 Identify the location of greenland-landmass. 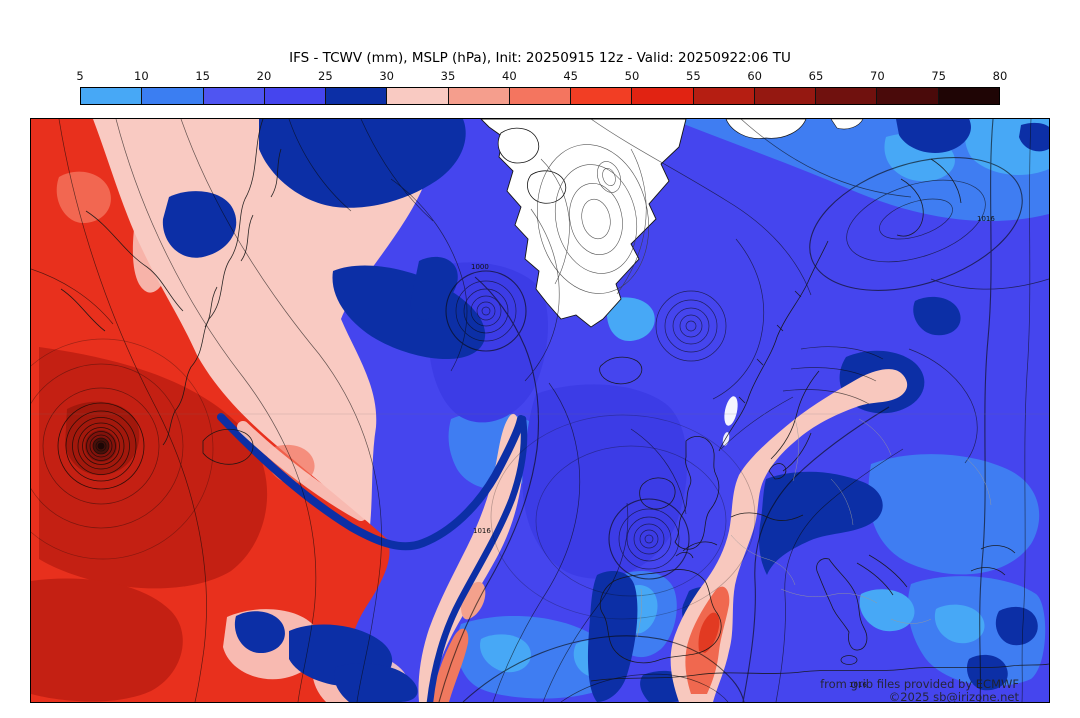
(583, 223).